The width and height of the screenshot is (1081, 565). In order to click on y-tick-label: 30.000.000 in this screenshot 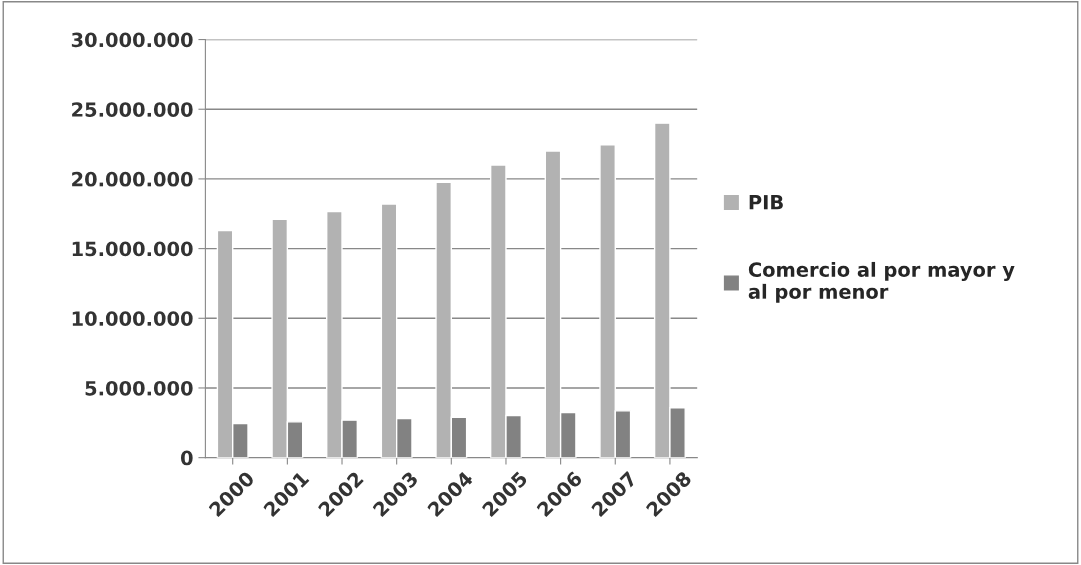, I will do `click(132, 40)`.